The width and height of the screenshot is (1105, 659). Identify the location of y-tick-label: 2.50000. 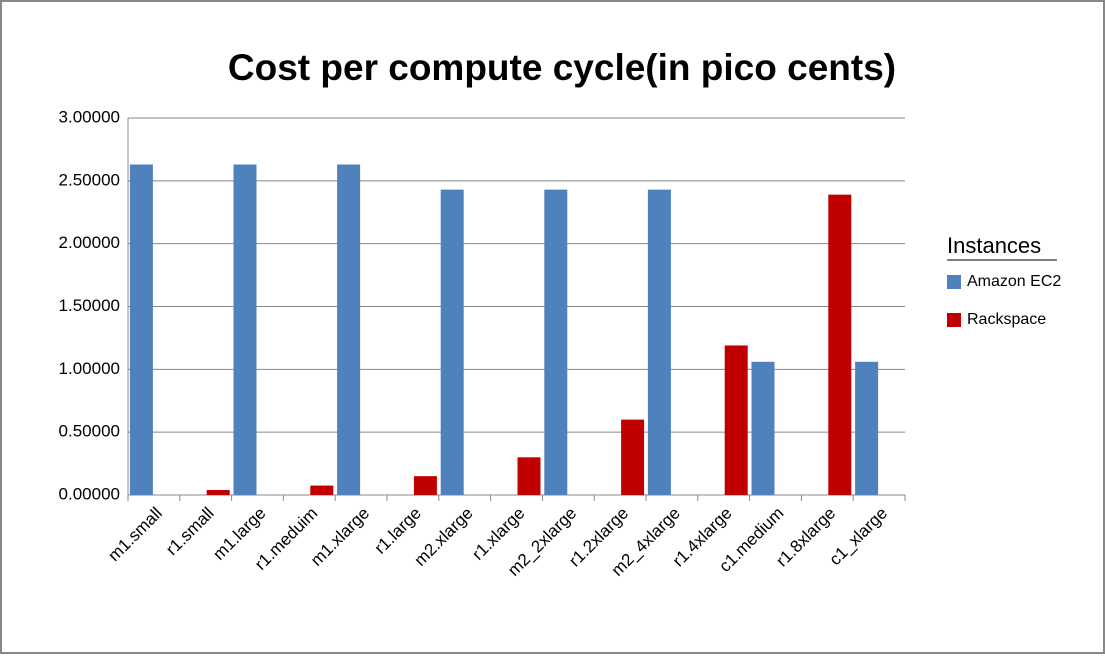
(89, 179).